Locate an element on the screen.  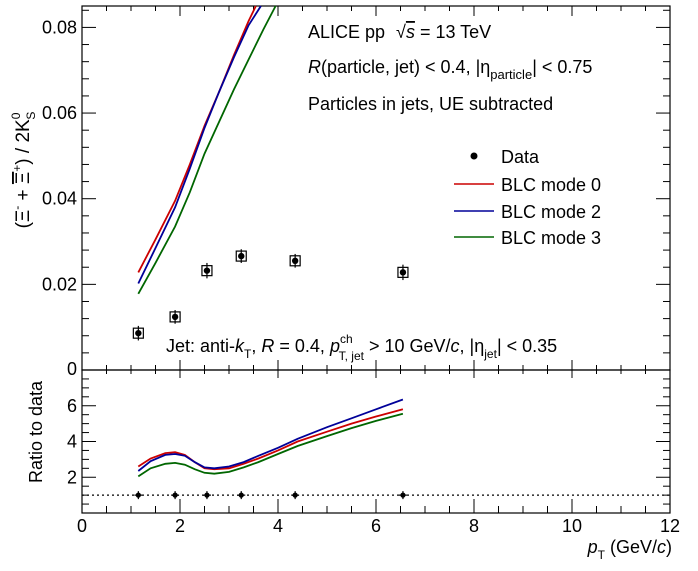
legend-entry-mode-3: BLC mode 3 is located at coordinates (551, 238).